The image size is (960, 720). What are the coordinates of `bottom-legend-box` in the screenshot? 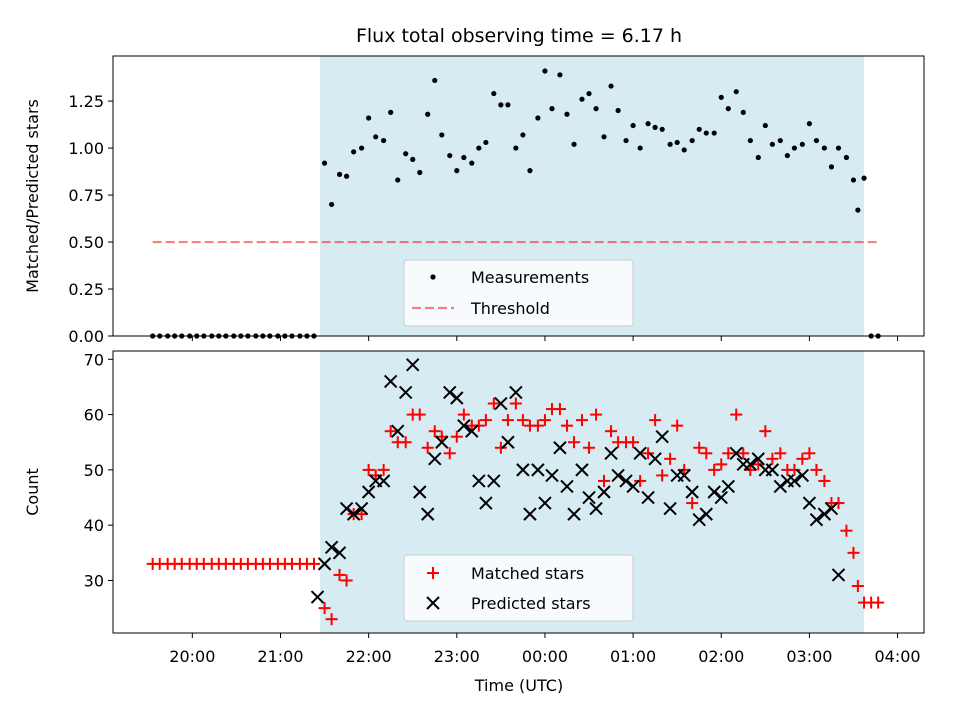 It's located at (518, 588).